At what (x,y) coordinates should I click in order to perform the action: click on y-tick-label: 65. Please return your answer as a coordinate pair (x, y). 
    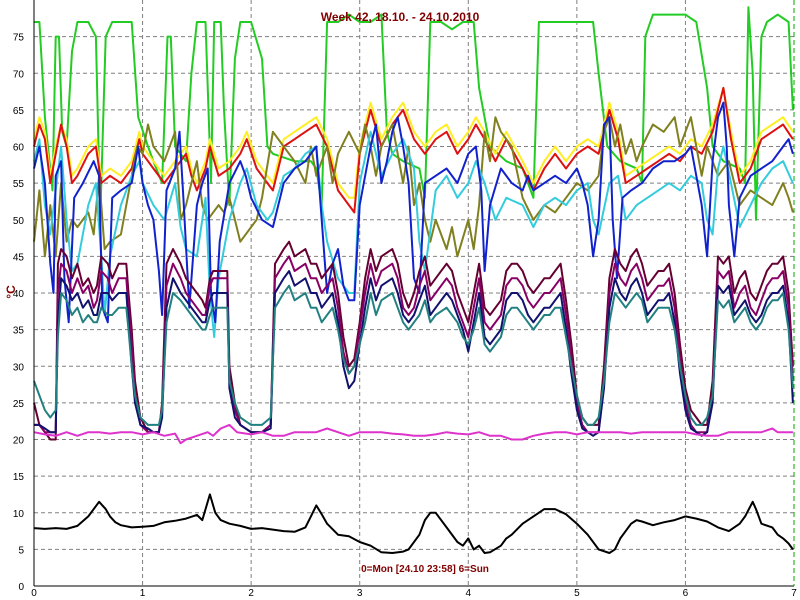
    Looking at the image, I should click on (19, 111).